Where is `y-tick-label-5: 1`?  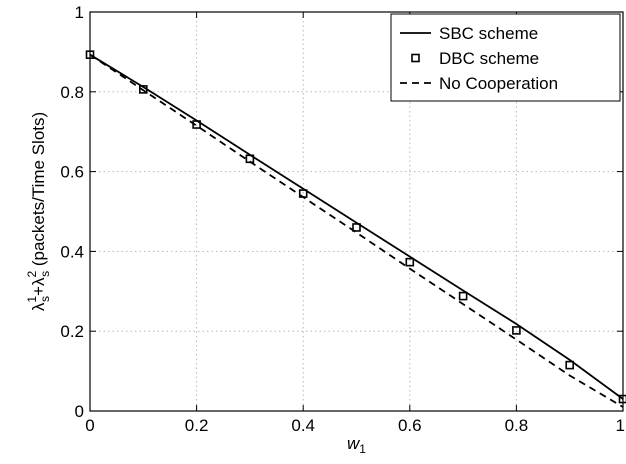
y-tick-label-5: 1 is located at coordinates (79, 12).